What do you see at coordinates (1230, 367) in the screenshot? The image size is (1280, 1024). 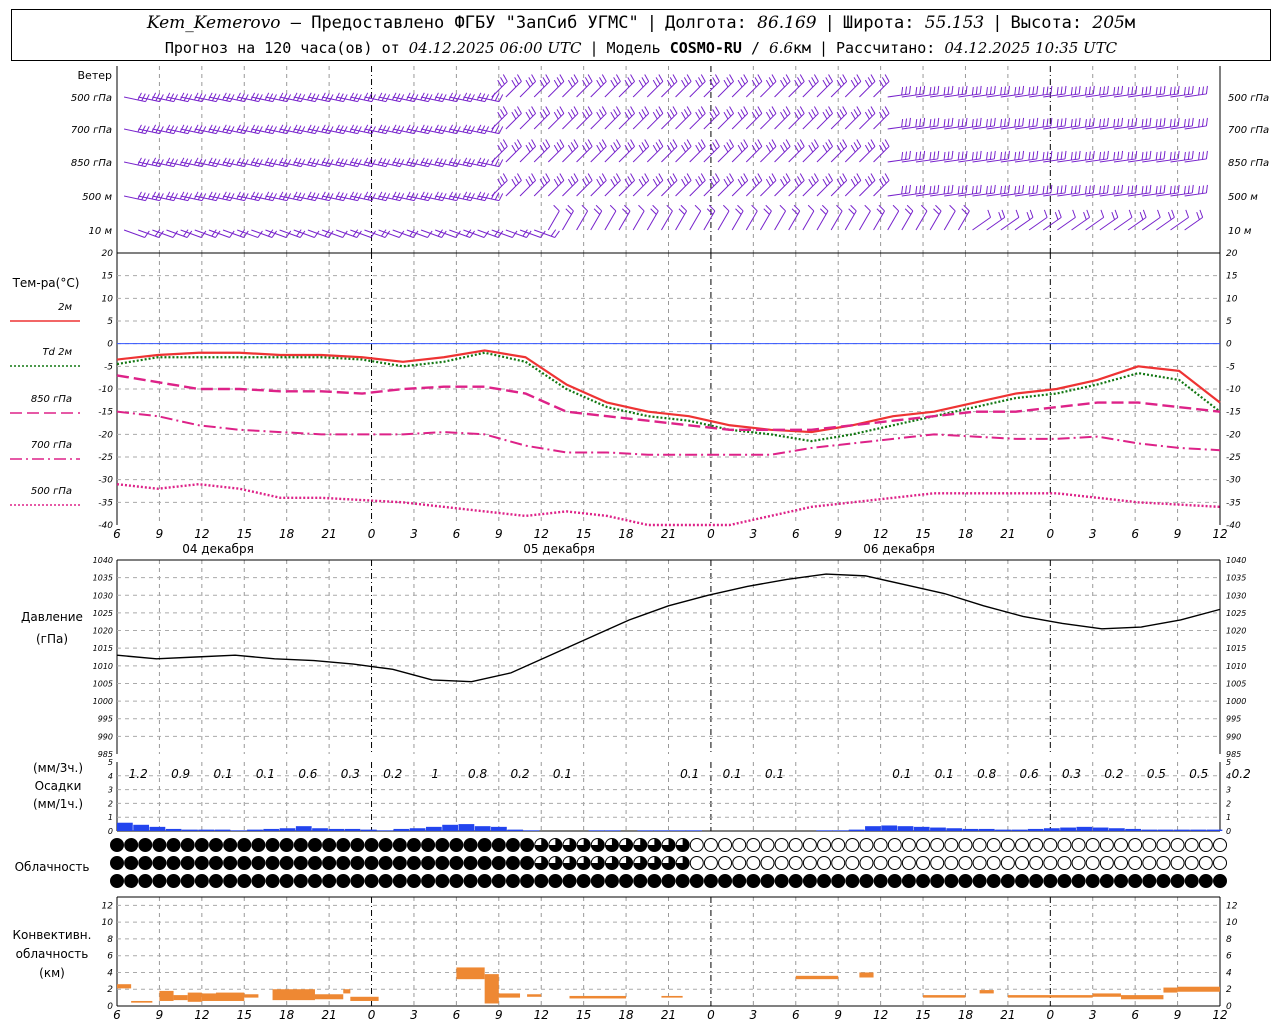 I see `temp-ytick-right: -5` at bounding box center [1230, 367].